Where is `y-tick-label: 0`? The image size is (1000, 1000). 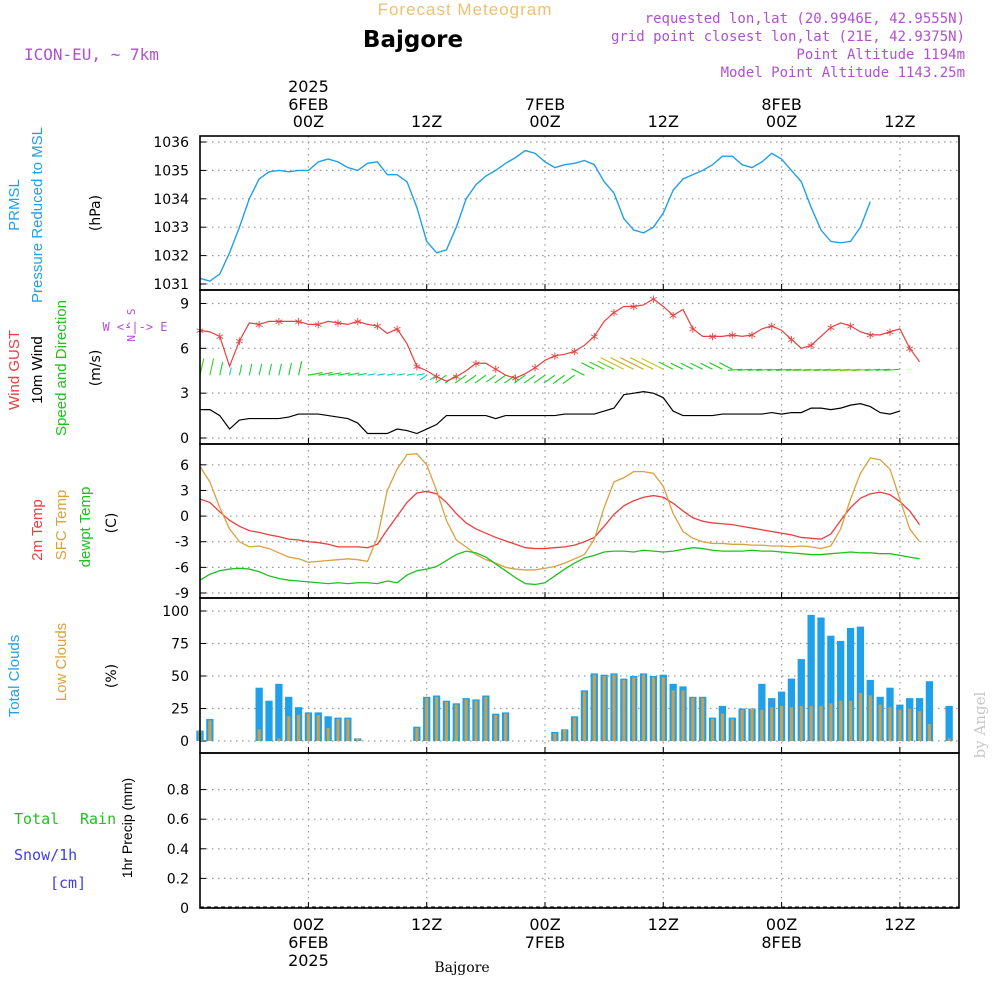 y-tick-label: 0 is located at coordinates (184, 439).